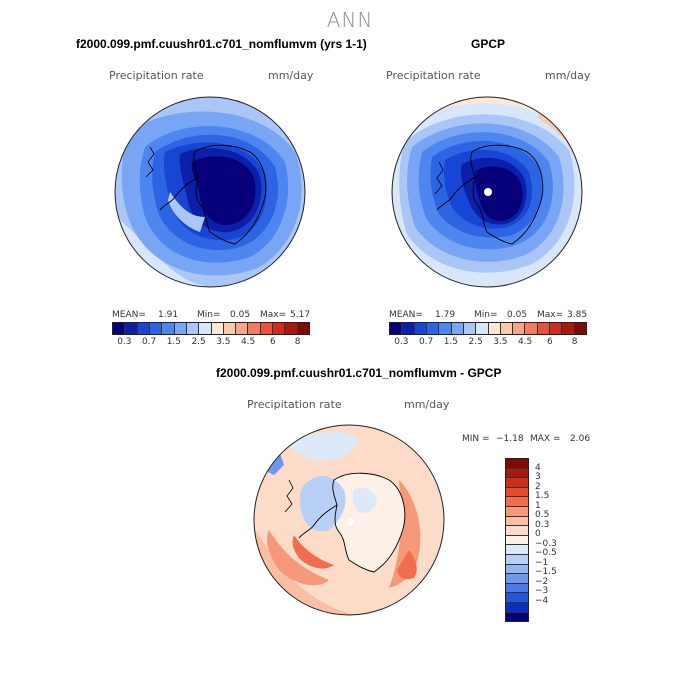  Describe the element at coordinates (433, 75) in the screenshot. I see `obs-variable-label: Precipitation rate` at that location.